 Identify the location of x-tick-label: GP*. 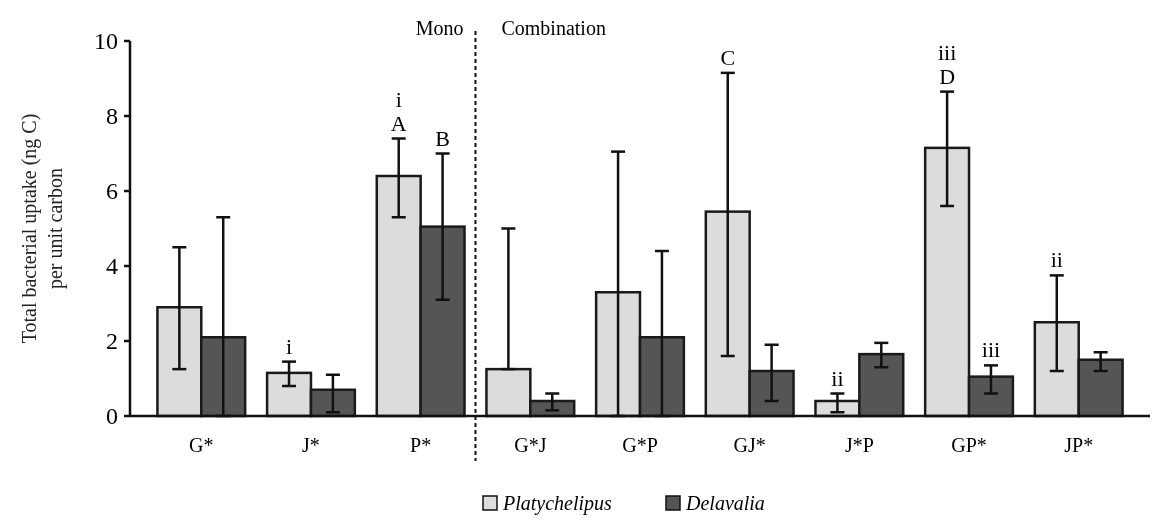
(969, 445).